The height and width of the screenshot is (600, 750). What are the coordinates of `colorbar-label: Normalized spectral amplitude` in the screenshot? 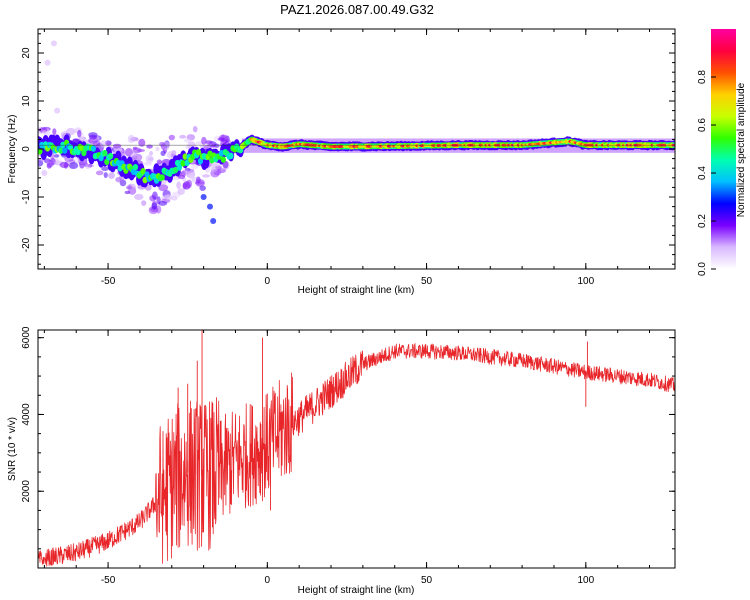 It's located at (741, 149).